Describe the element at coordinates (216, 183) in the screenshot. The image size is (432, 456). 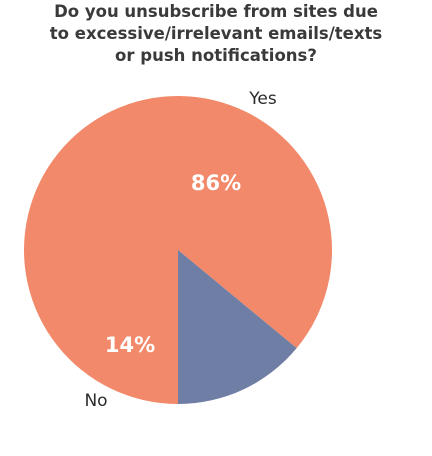
I see `slice-value-label-yes: 86%` at that location.